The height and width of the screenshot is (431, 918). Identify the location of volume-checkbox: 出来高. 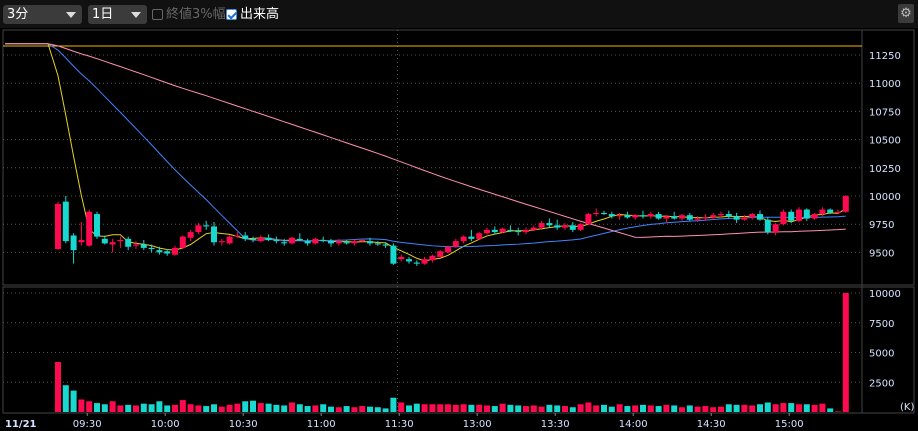
(252, 14).